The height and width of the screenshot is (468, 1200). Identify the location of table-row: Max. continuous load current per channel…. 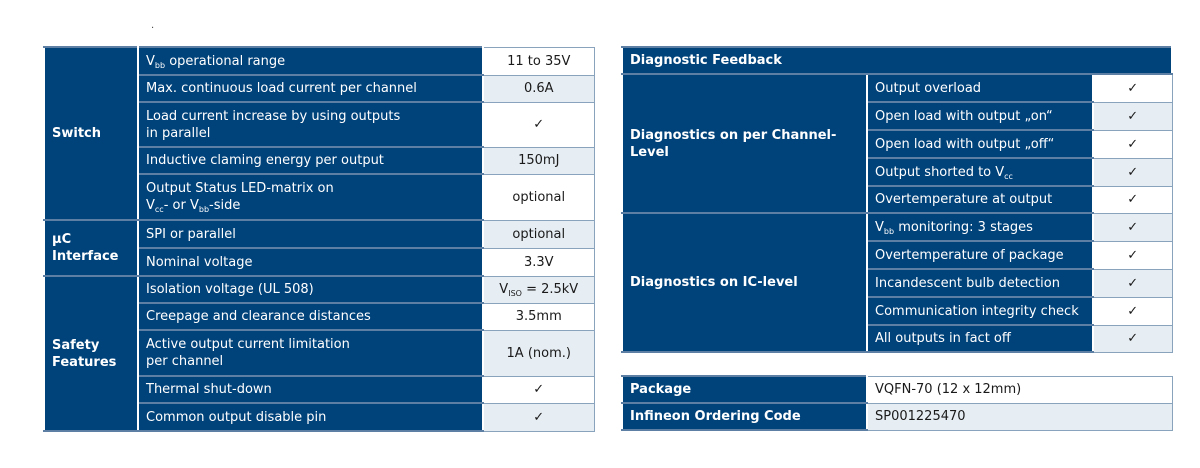
(319, 88).